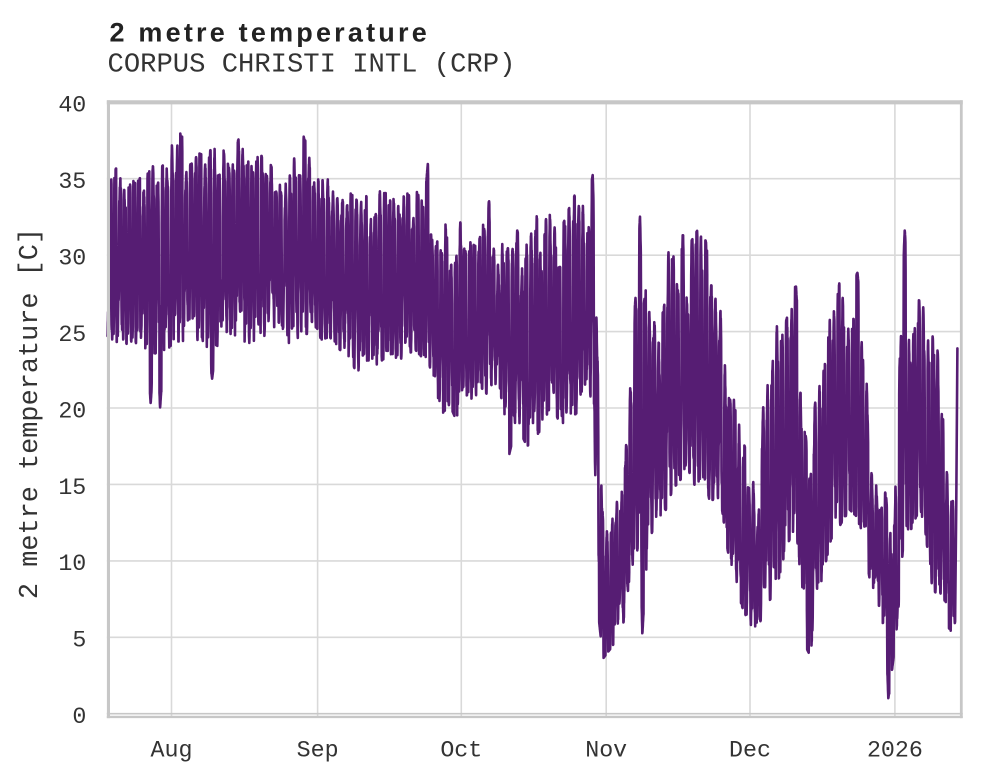  Describe the element at coordinates (72, 488) in the screenshot. I see `svg-text: 15` at that location.